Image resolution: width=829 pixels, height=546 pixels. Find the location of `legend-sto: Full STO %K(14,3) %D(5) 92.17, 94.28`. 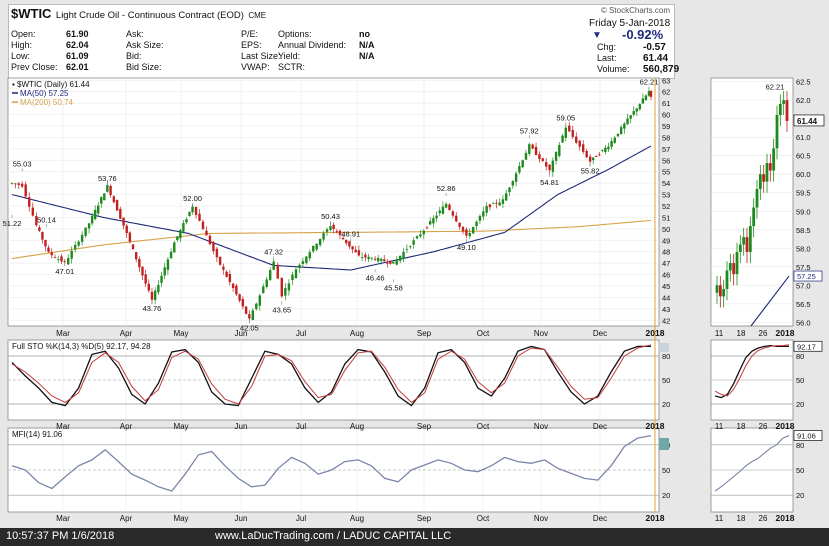

legend-sto: Full STO %K(14,3) %D(5) 92.17, 94.28 is located at coordinates (81, 346).